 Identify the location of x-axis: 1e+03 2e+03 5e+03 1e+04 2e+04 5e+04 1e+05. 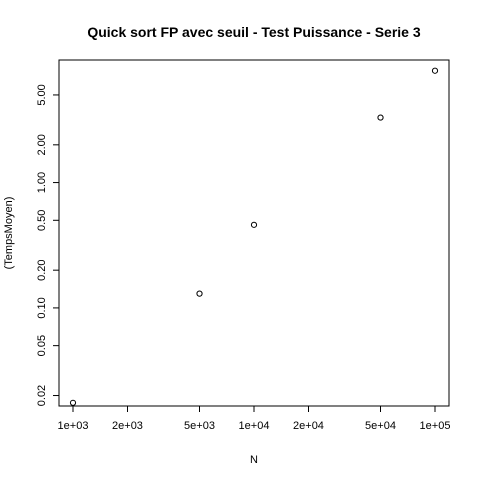
(254, 419).